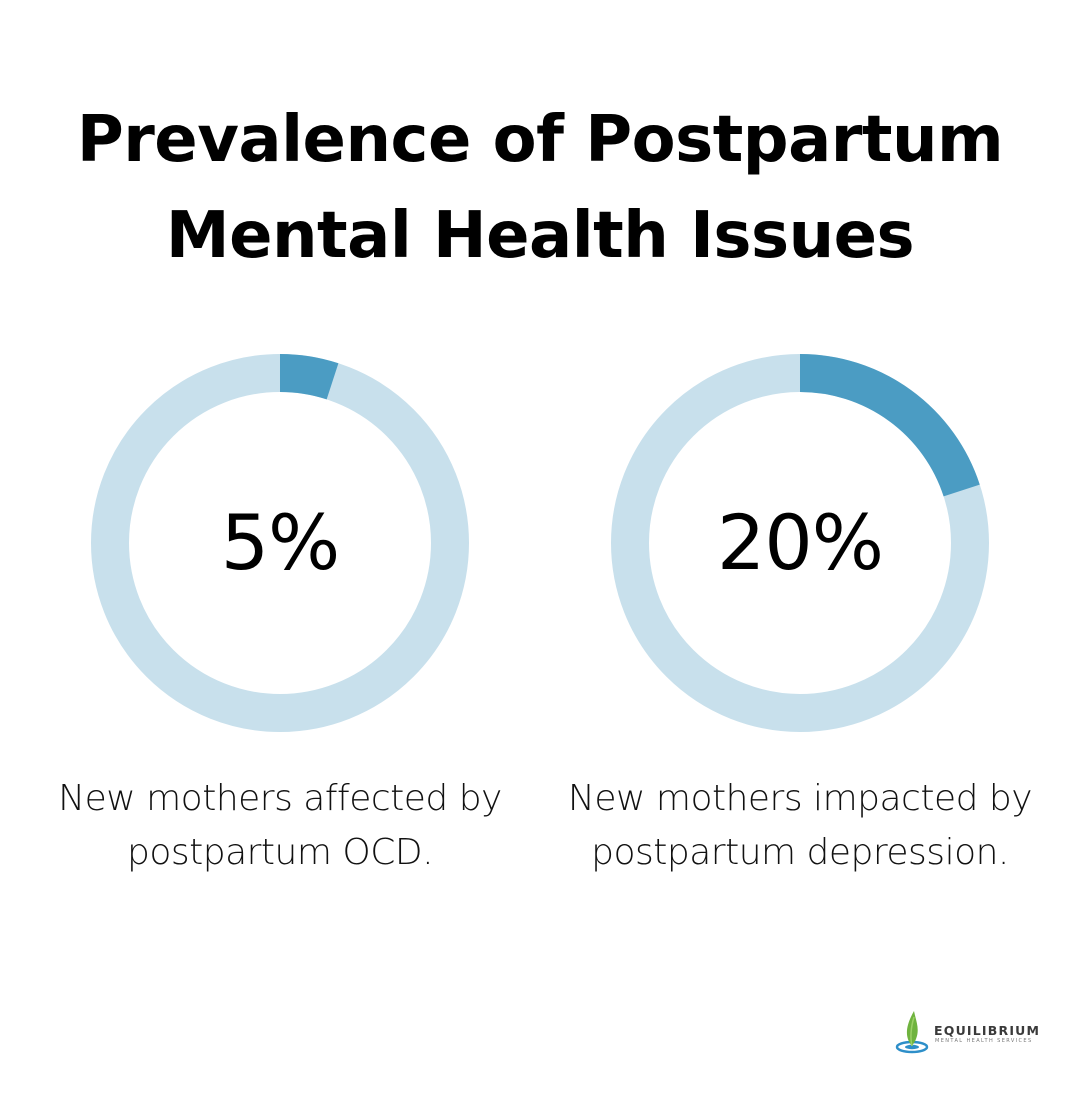  Describe the element at coordinates (800, 798) in the screenshot. I see `caption-depression-line-1: New mothers impacted by` at that location.